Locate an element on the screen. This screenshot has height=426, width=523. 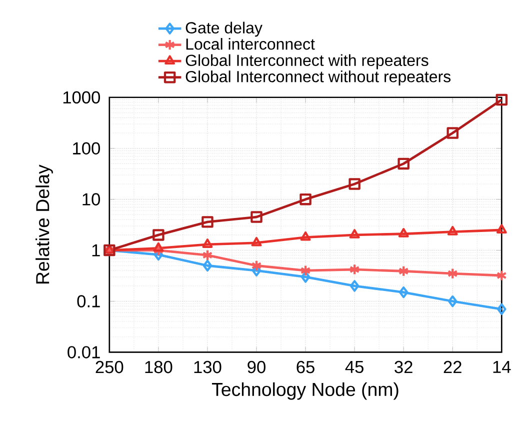
y-tick-label: 1 is located at coordinates (96, 250).